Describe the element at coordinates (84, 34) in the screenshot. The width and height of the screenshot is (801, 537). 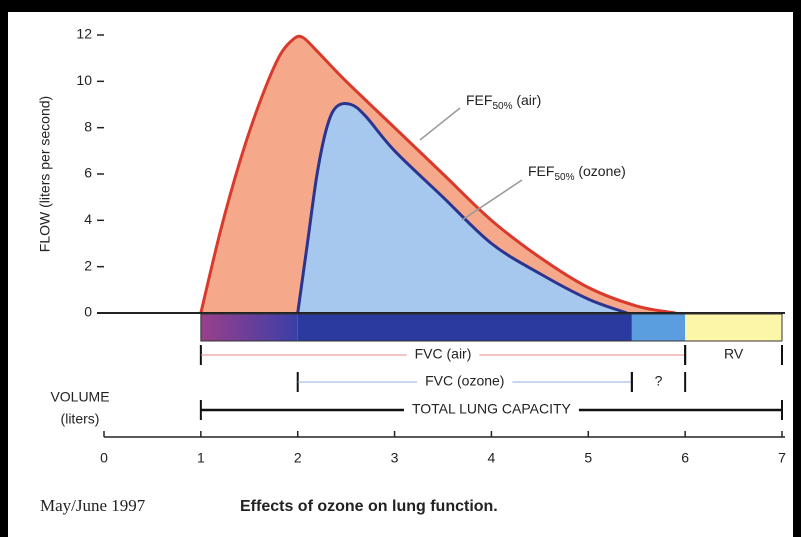
I see `y-tick-label: 12` at that location.